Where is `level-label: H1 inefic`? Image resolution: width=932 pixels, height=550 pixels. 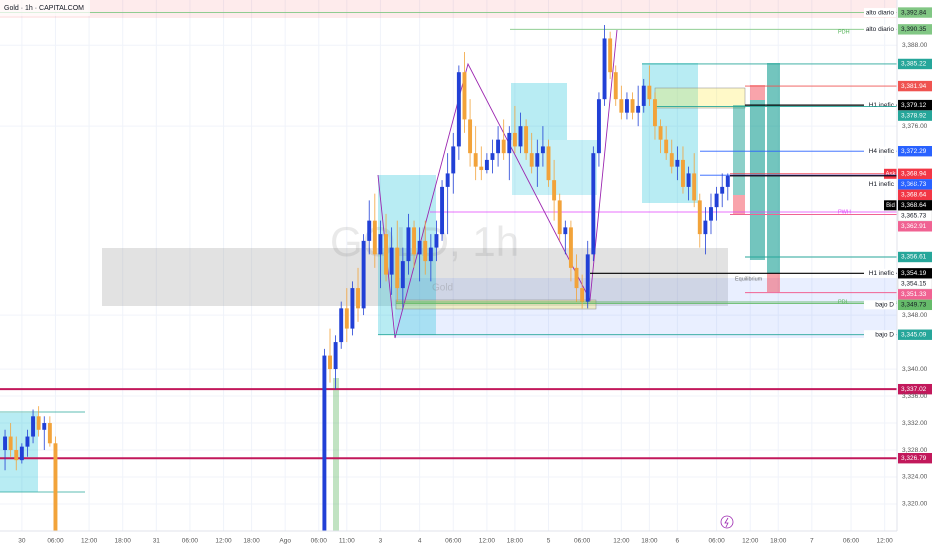
level-label: H1 inefic is located at coordinates (882, 184).